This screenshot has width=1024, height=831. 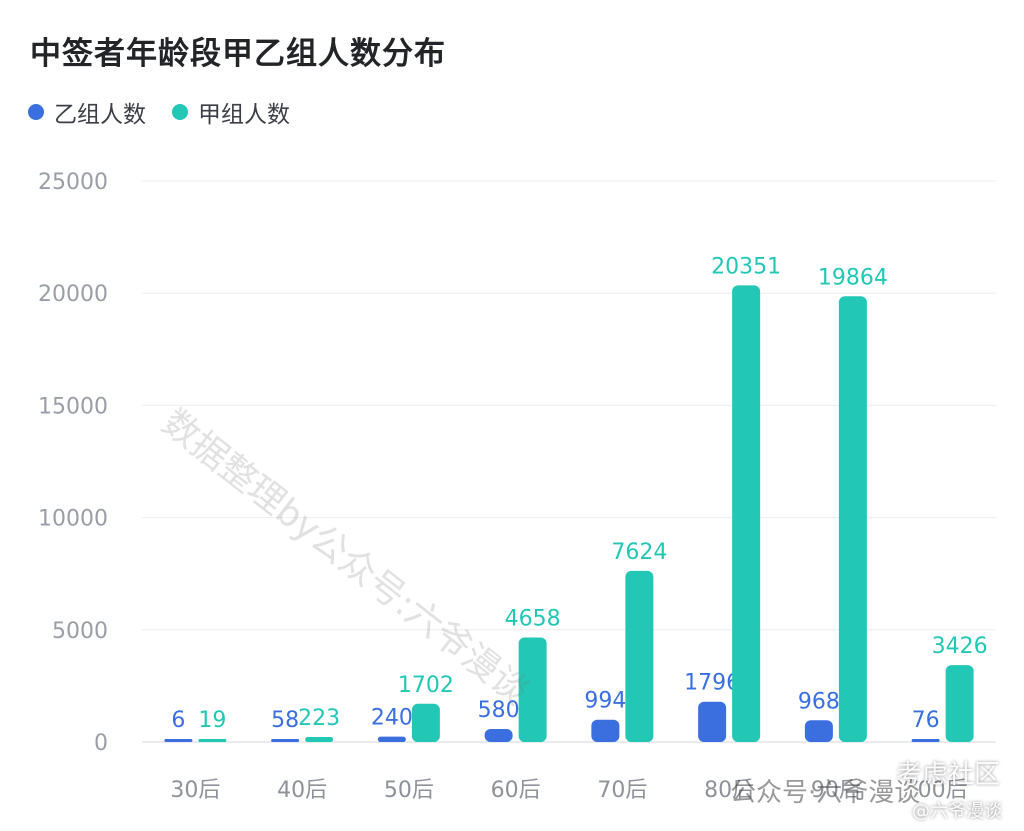 What do you see at coordinates (73, 182) in the screenshot?
I see `y-tick-label: 25000` at bounding box center [73, 182].